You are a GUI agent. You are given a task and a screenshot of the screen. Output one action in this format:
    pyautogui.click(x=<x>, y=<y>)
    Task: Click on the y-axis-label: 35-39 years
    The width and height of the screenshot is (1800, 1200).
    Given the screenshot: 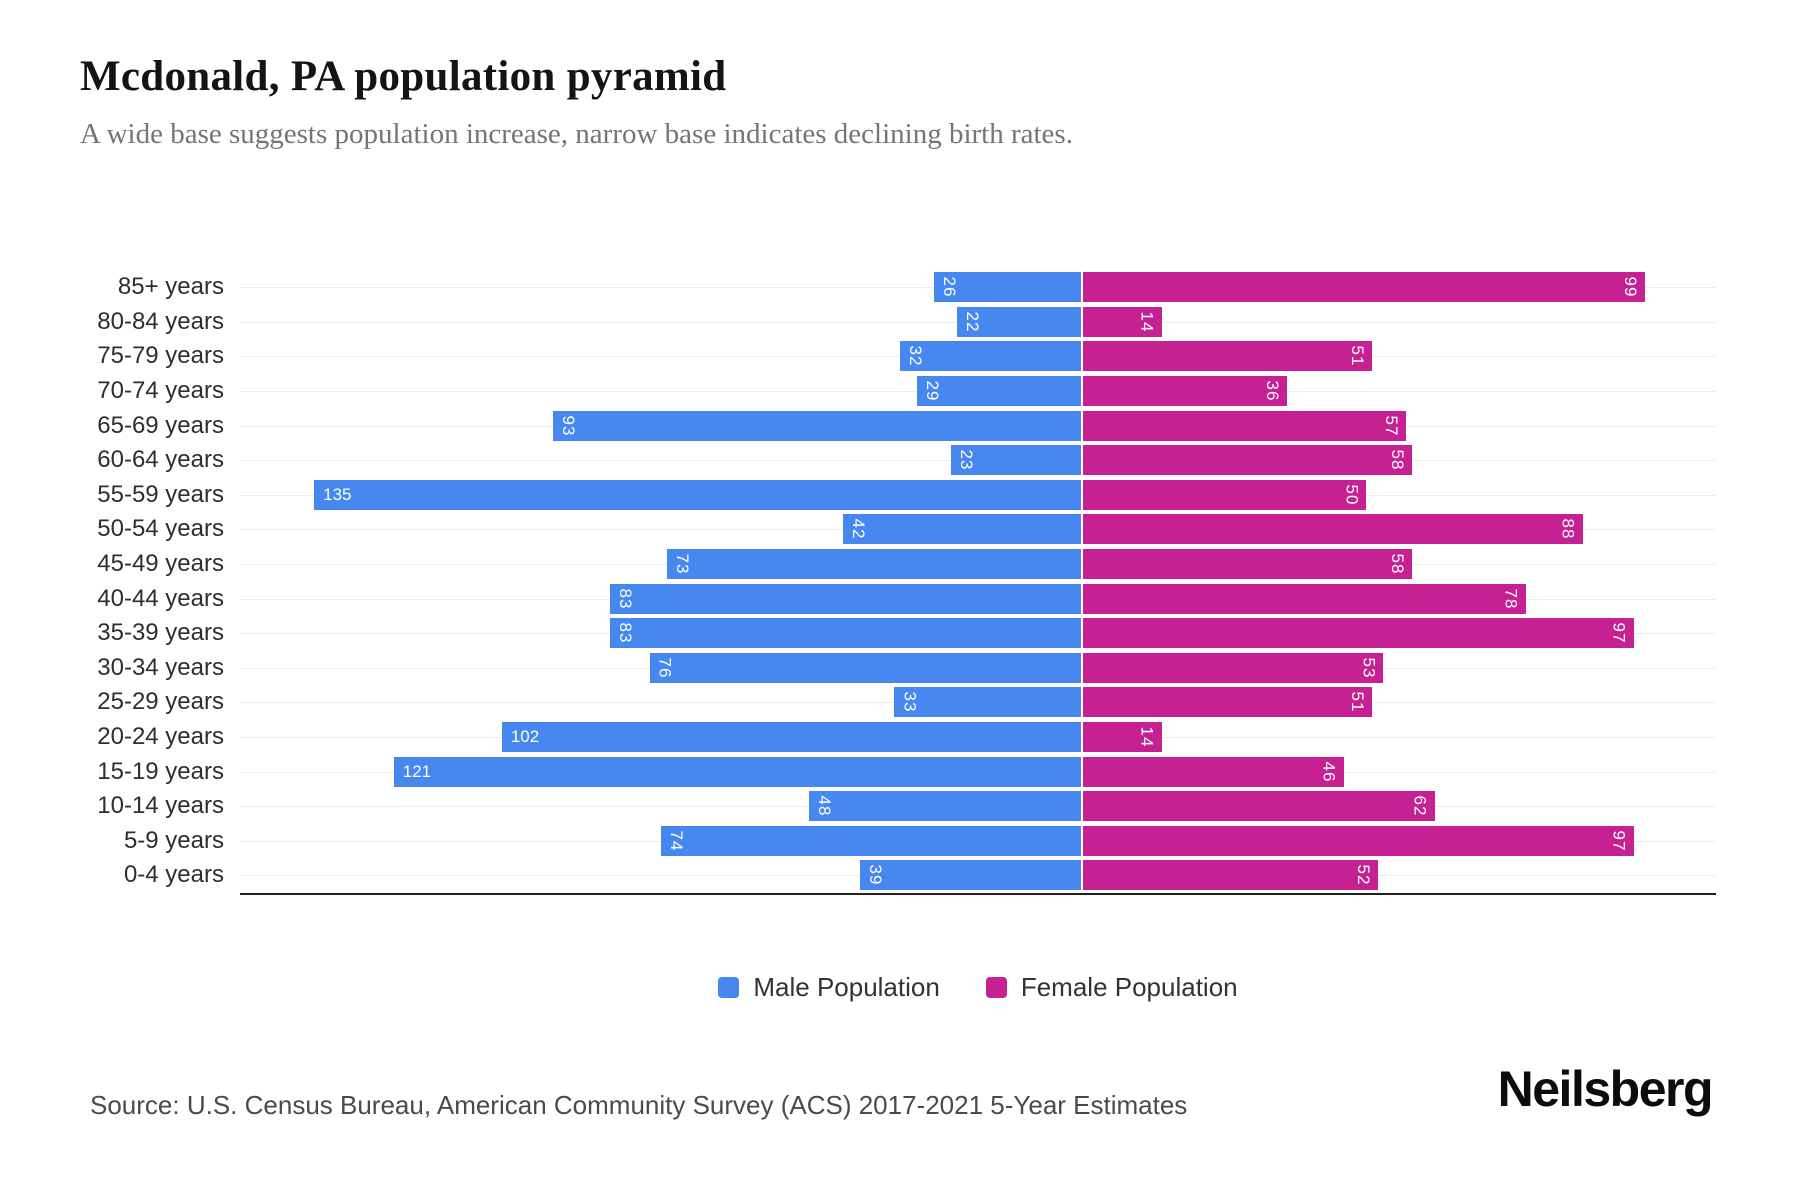 What is the action you would take?
    pyautogui.click(x=160, y=633)
    